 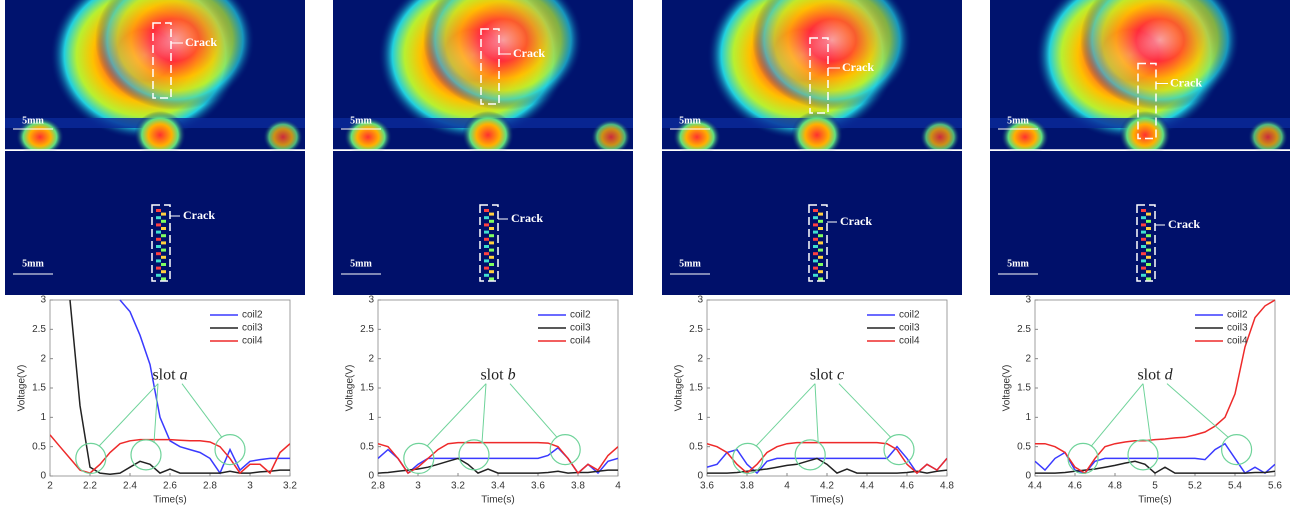 What do you see at coordinates (1237, 315) in the screenshot?
I see `legend-label: coil2` at bounding box center [1237, 315].